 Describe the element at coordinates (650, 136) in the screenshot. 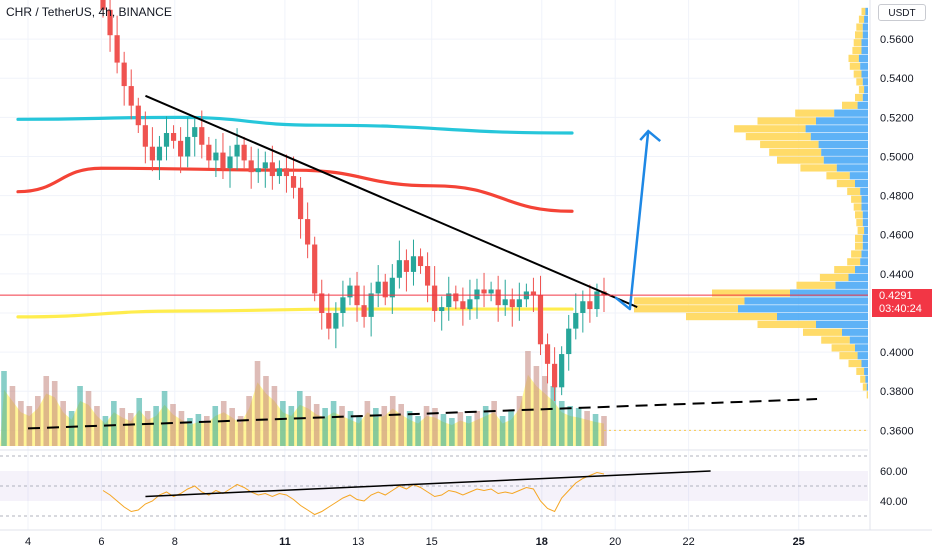

I see `projection-arrowhead` at that location.